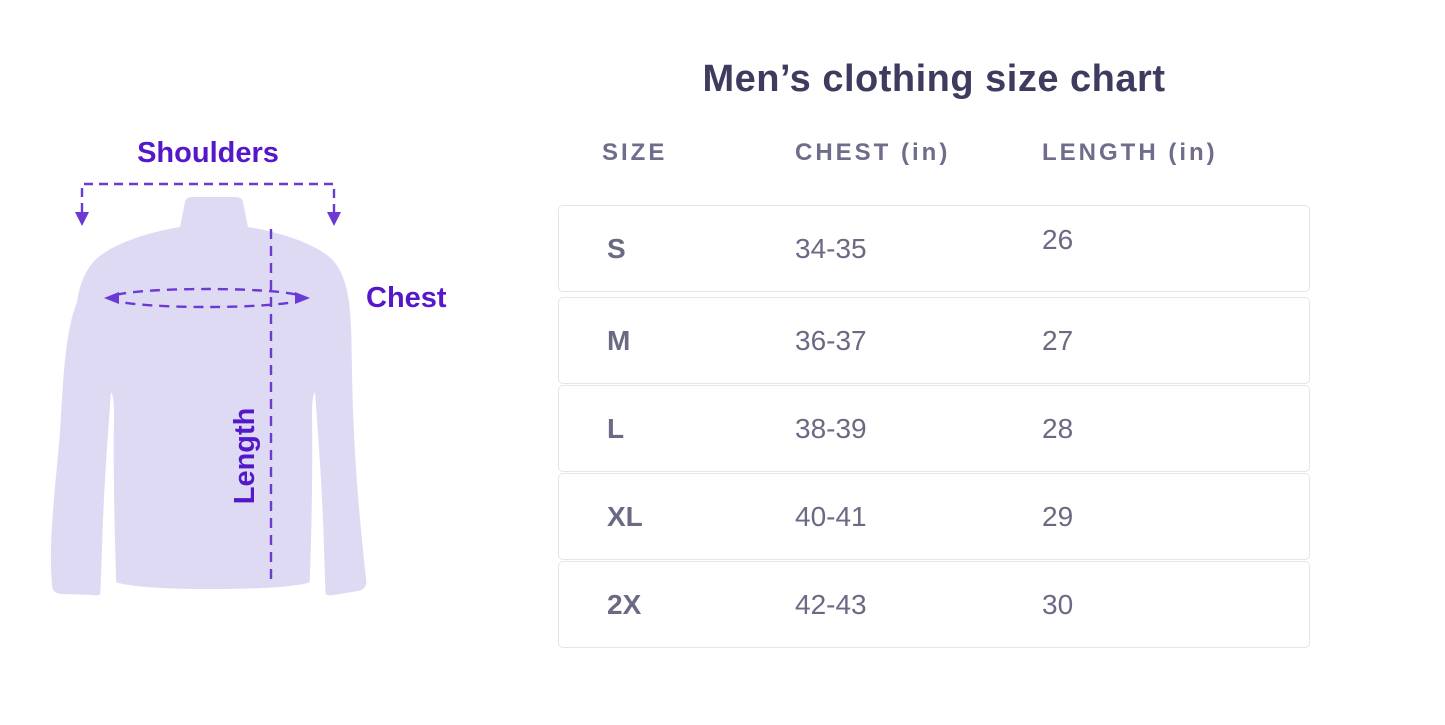  Describe the element at coordinates (208, 153) in the screenshot. I see `shoulders-label: Shoulders` at that location.